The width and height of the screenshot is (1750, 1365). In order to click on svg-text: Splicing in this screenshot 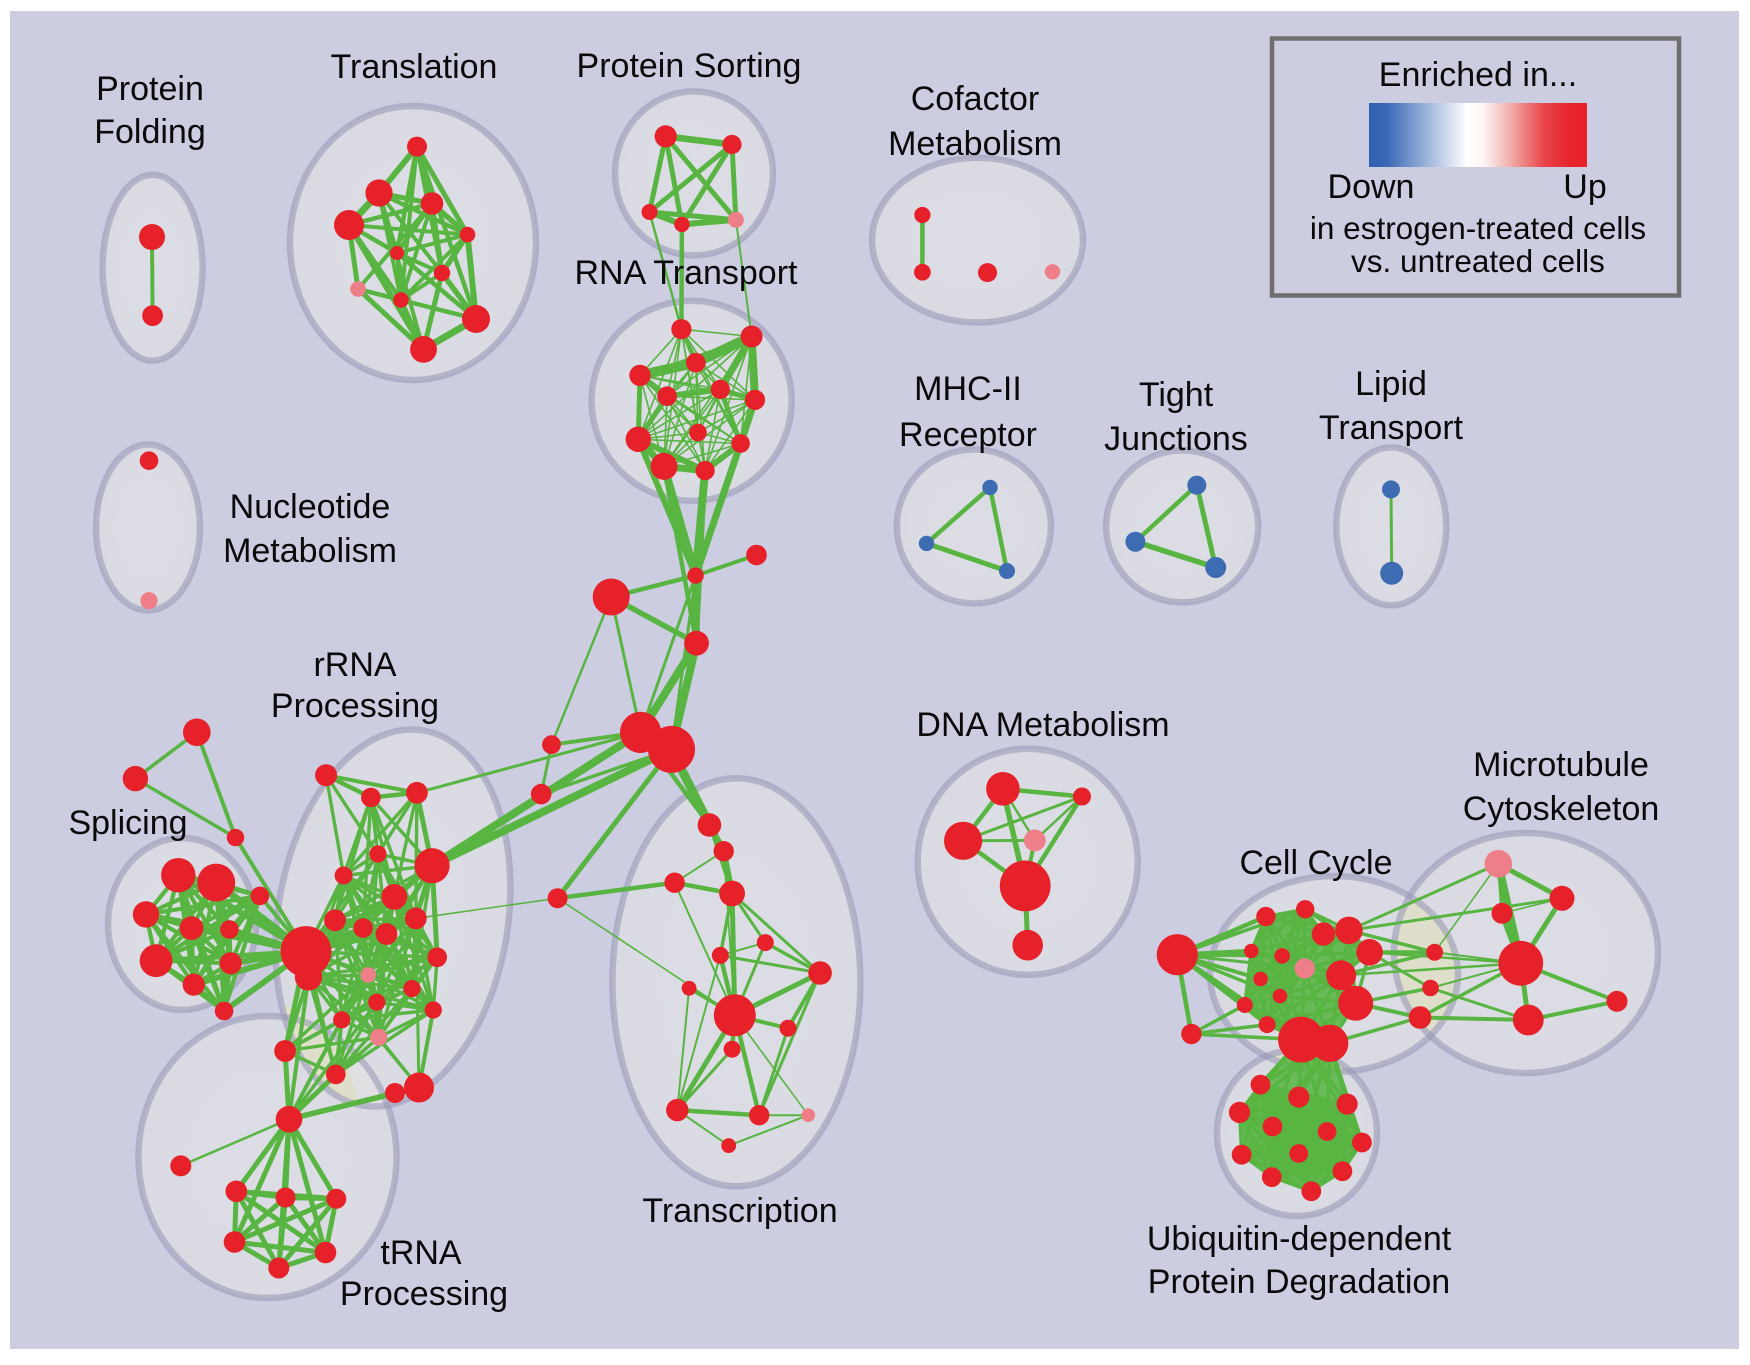, I will do `click(127, 823)`.